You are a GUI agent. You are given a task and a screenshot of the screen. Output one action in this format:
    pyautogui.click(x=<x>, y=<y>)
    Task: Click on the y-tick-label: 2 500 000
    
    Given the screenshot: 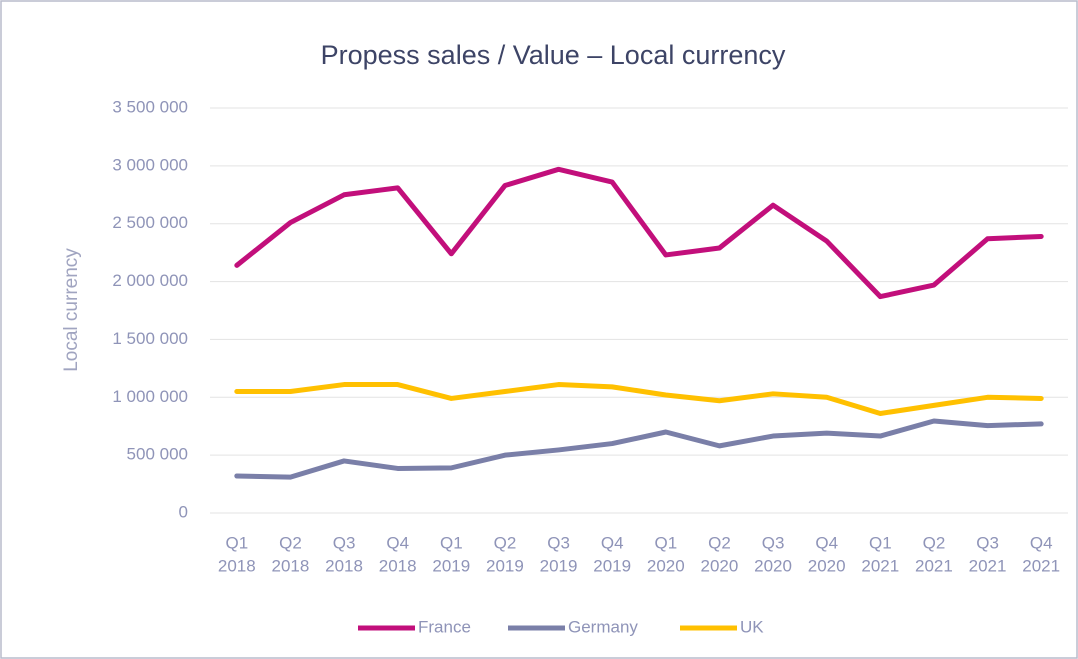 What is the action you would take?
    pyautogui.click(x=150, y=222)
    